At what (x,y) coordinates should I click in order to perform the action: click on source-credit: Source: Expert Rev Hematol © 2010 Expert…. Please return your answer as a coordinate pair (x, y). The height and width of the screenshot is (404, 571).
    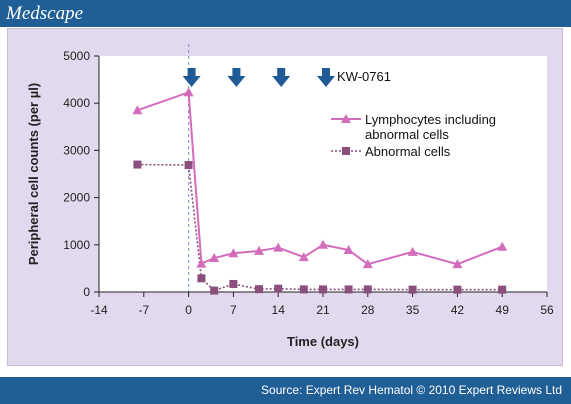
    Looking at the image, I should click on (411, 390).